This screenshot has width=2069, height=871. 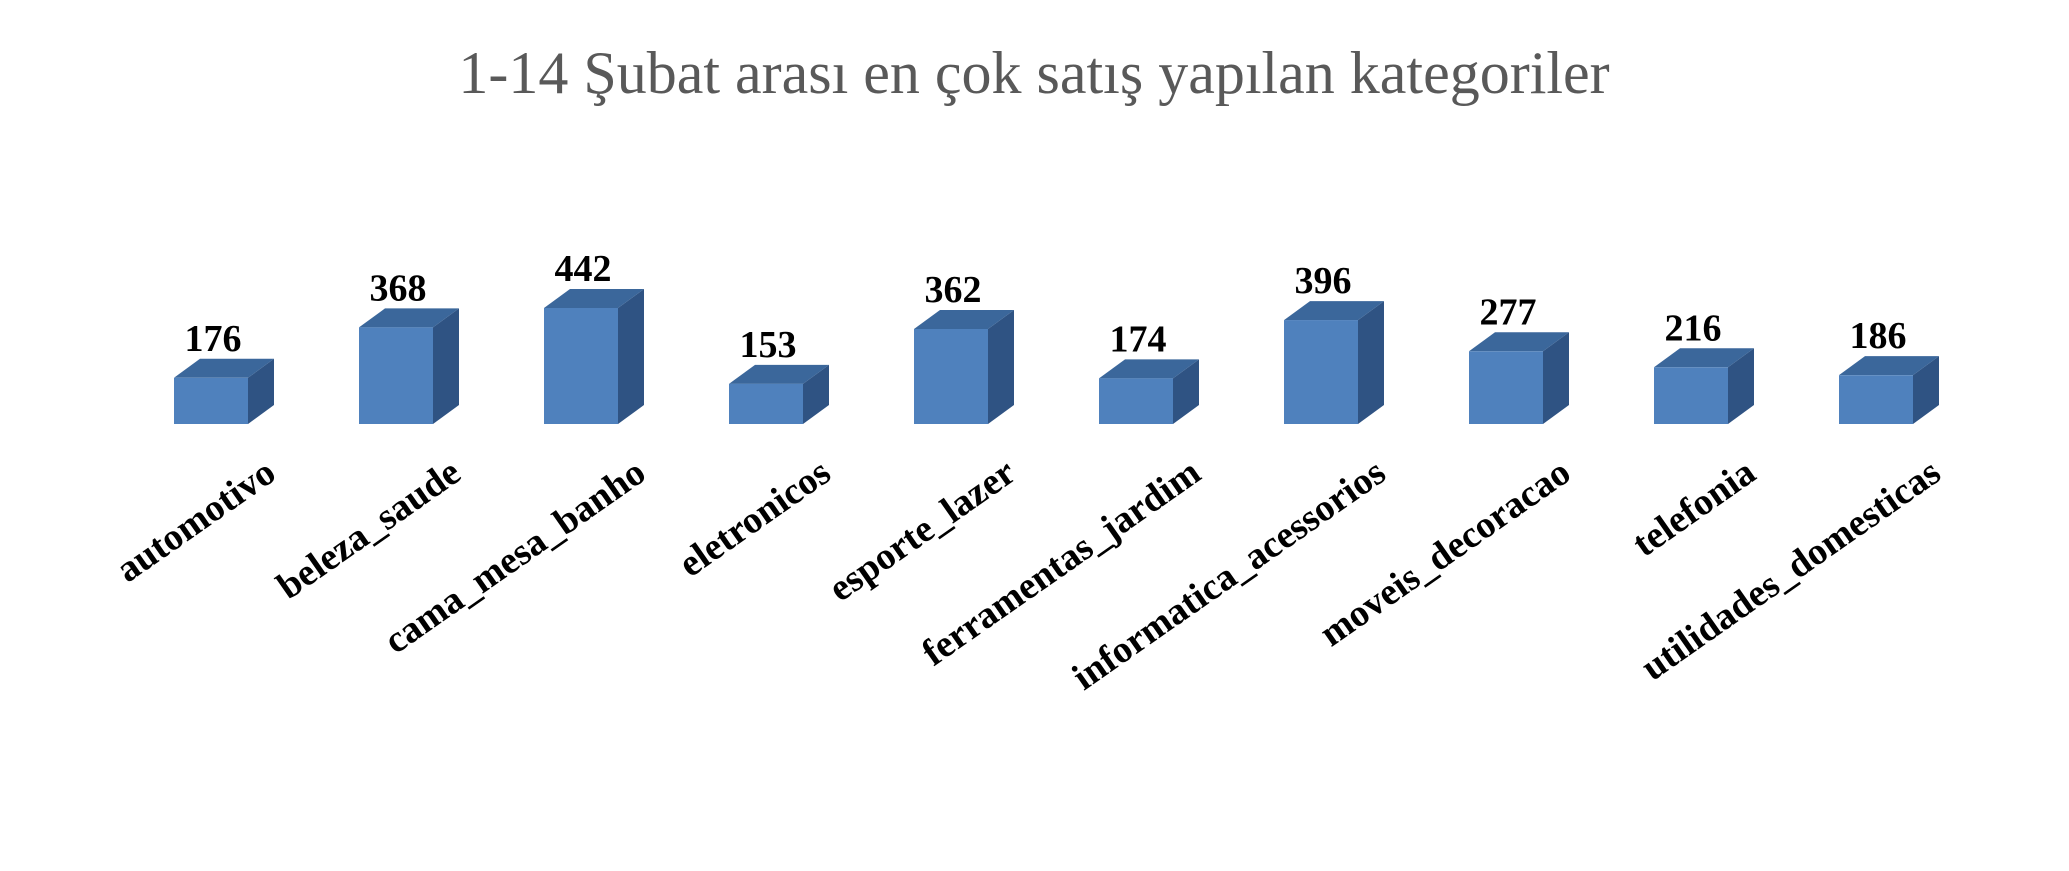 I want to click on bar-top-eletronicos, so click(x=779, y=374).